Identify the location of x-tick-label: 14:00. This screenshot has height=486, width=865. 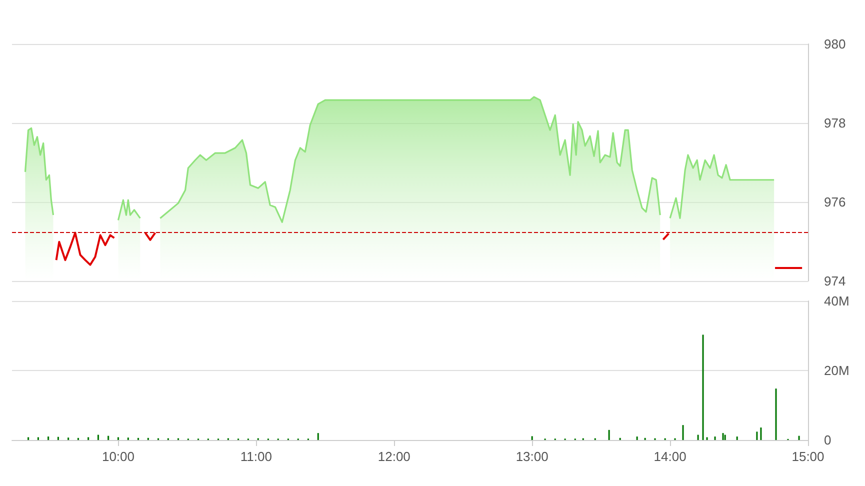
(670, 456).